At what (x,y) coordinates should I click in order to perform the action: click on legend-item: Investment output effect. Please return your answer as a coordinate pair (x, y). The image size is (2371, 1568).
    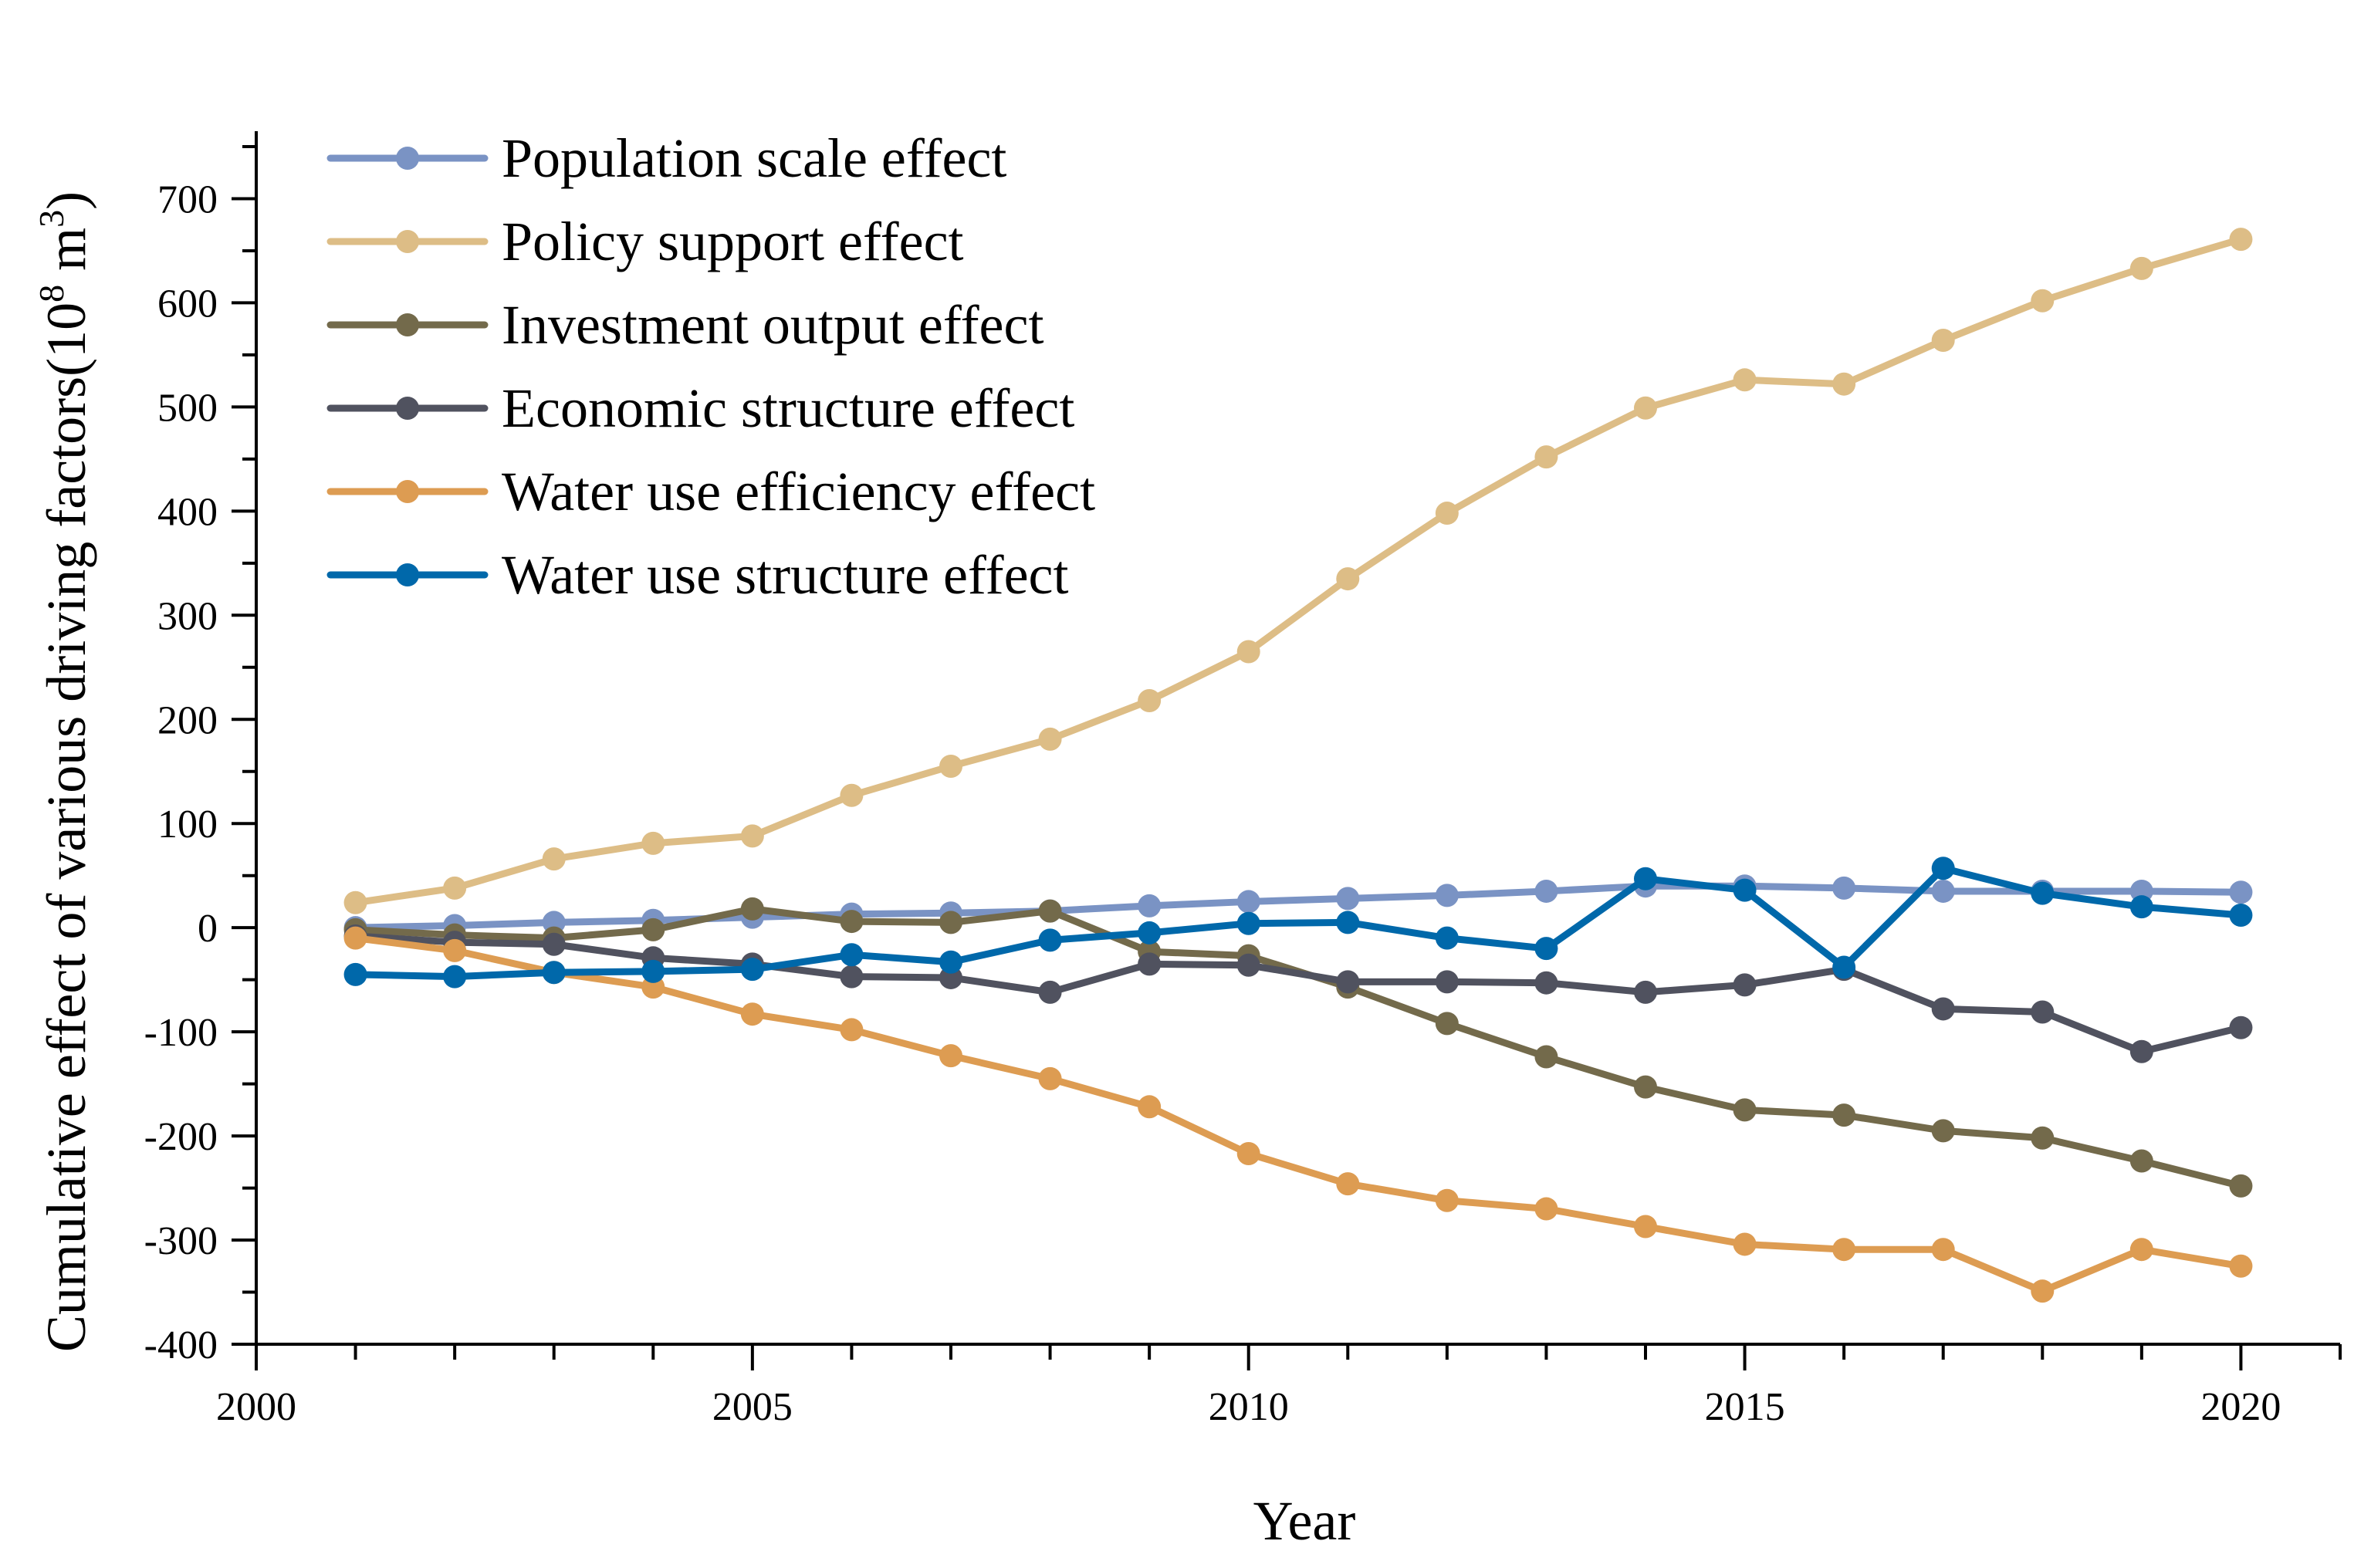
    Looking at the image, I should click on (684, 325).